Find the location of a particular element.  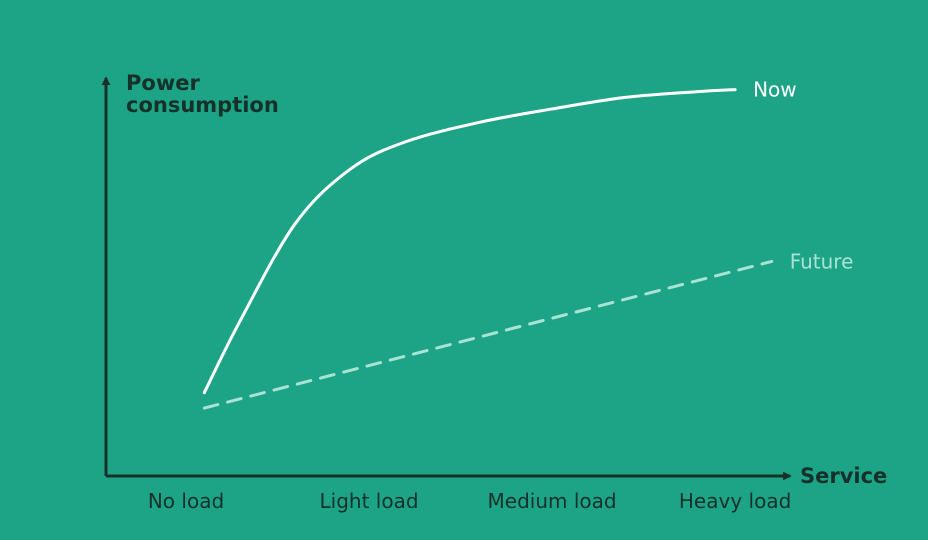

x-tick-label: Light load is located at coordinates (369, 501).